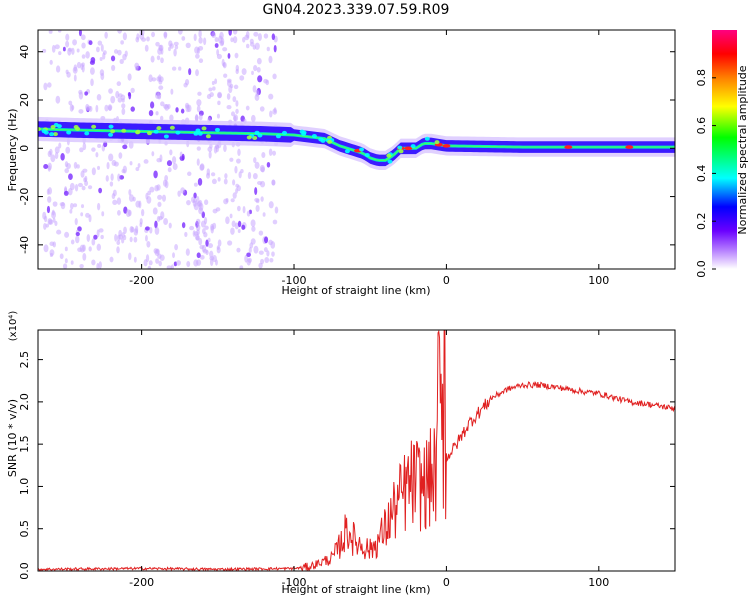 This screenshot has height=604, width=750. What do you see at coordinates (12, 150) in the screenshot?
I see `spectrogram-y-label: Frequency (Hz)` at bounding box center [12, 150].